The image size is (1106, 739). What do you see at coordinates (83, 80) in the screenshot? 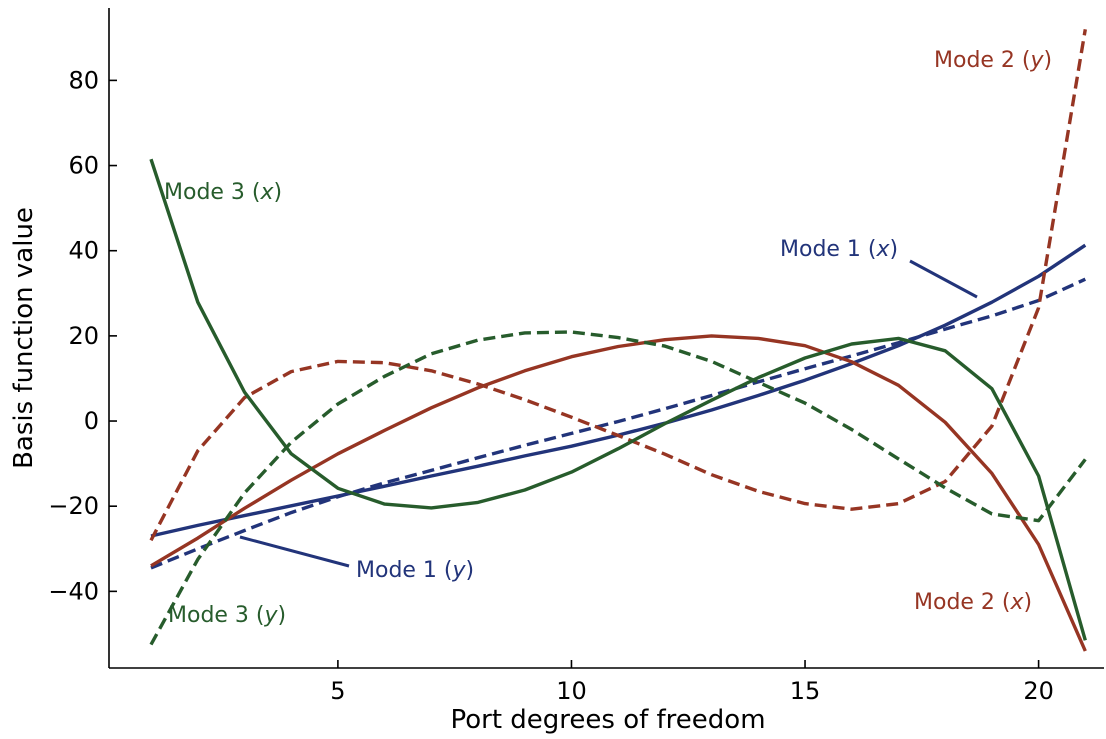
I see `y-tick-label: 80` at bounding box center [83, 80].